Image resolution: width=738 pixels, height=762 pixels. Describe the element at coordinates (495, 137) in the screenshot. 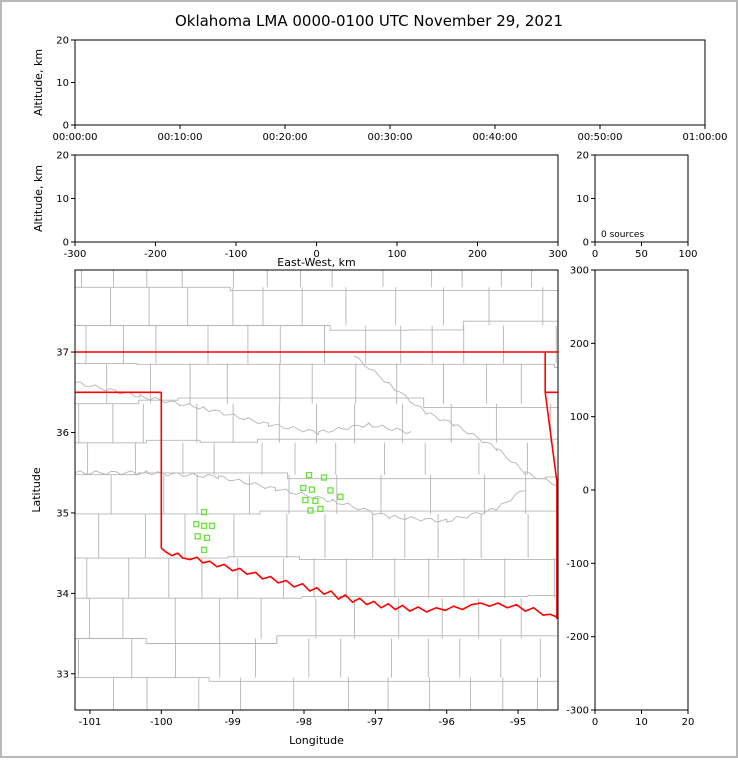

I see `x-tick-label: 00:40:00` at that location.